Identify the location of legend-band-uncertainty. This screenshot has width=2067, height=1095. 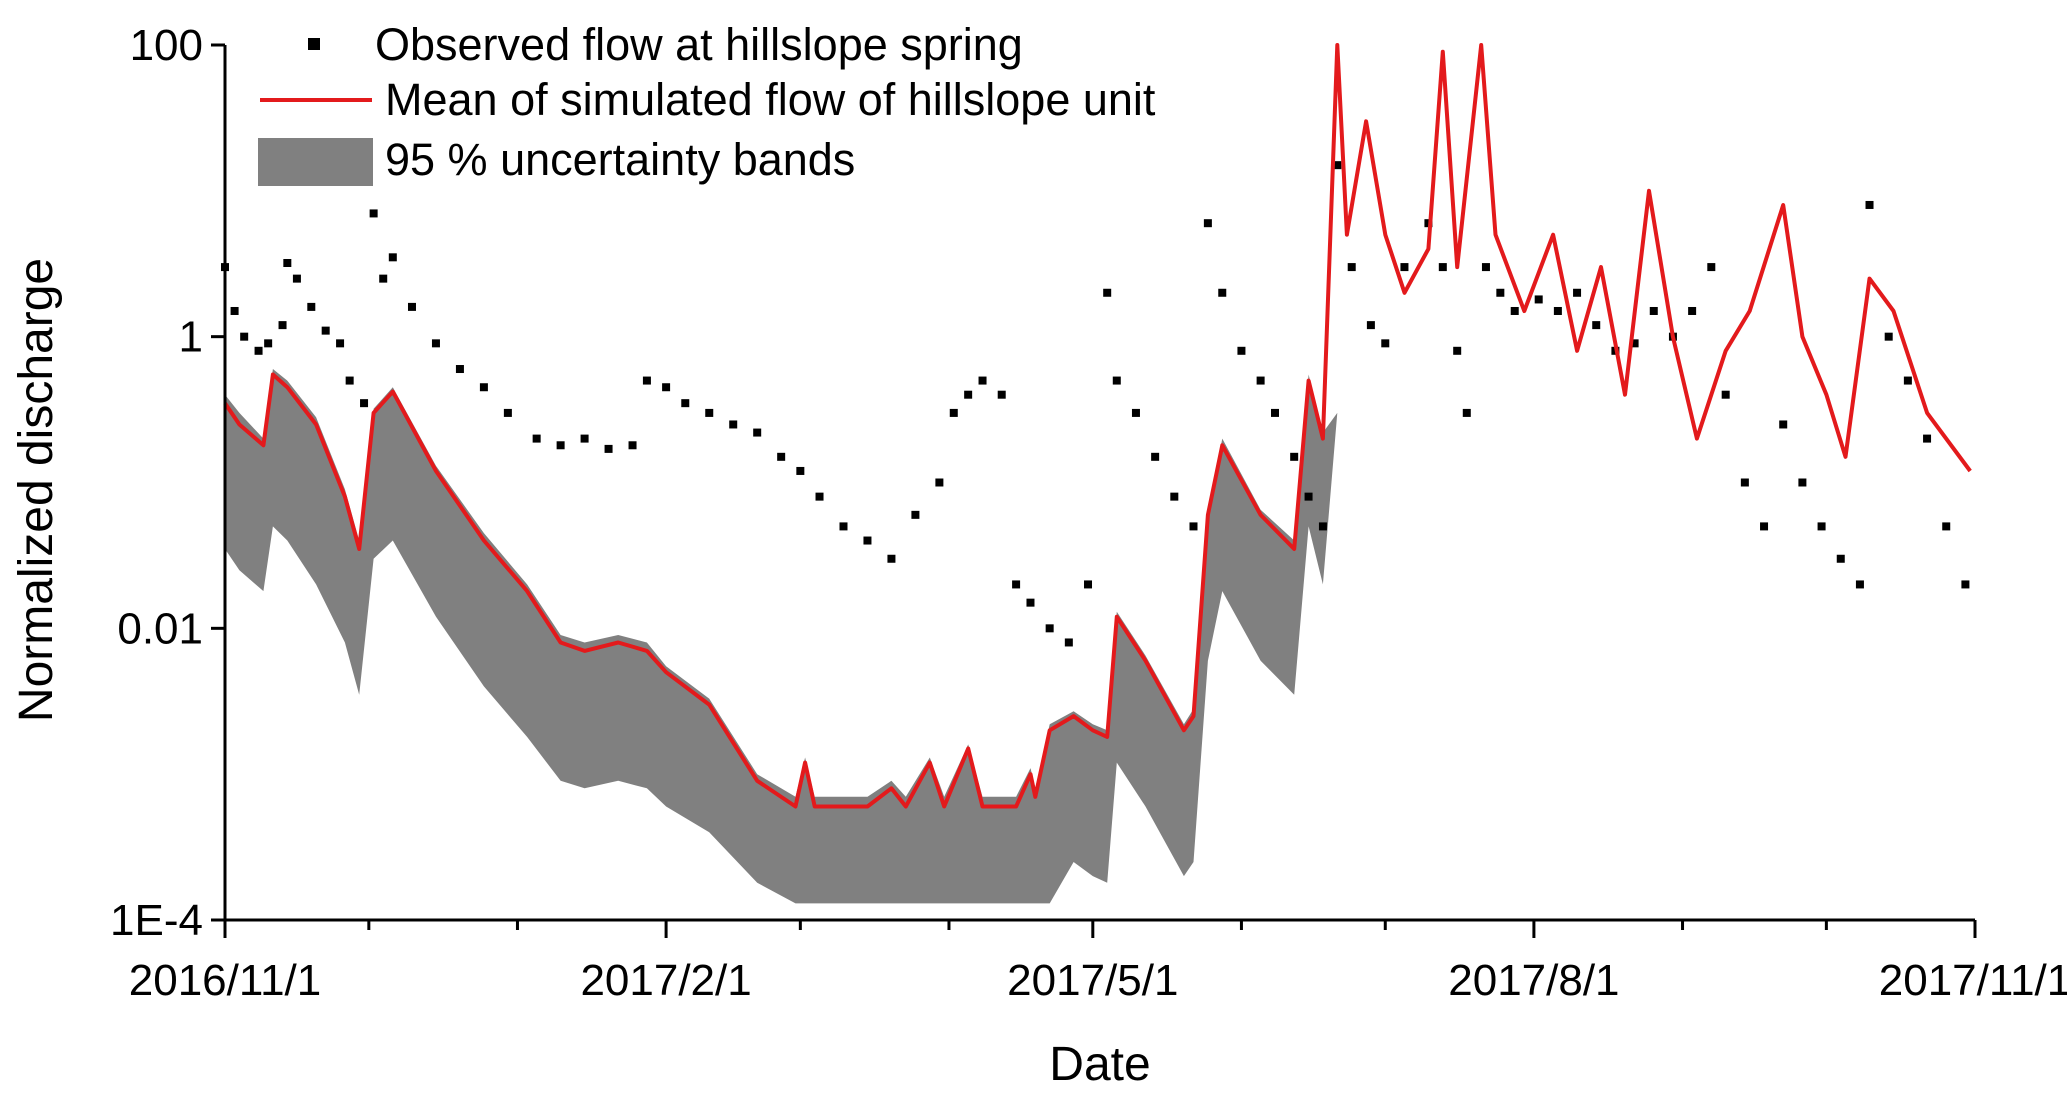
(315, 162).